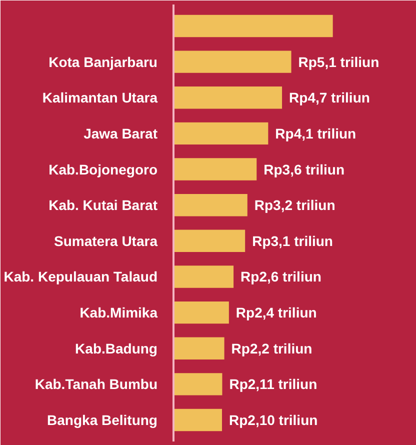 This screenshot has width=416, height=445. Describe the element at coordinates (100, 98) in the screenshot. I see `y-tick-label: Kalimantan Utara` at that location.